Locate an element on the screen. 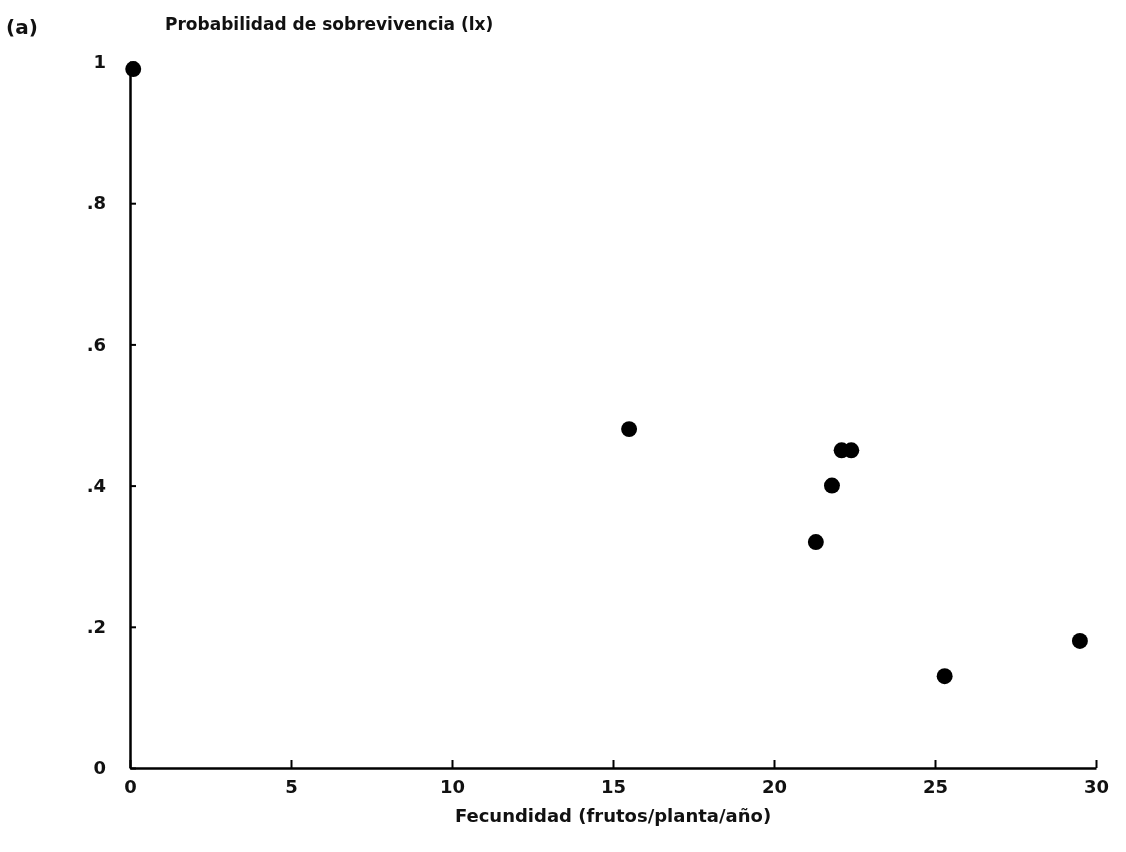  x-axis-title: Fecundidad (frutos/planta/año) is located at coordinates (613, 815).